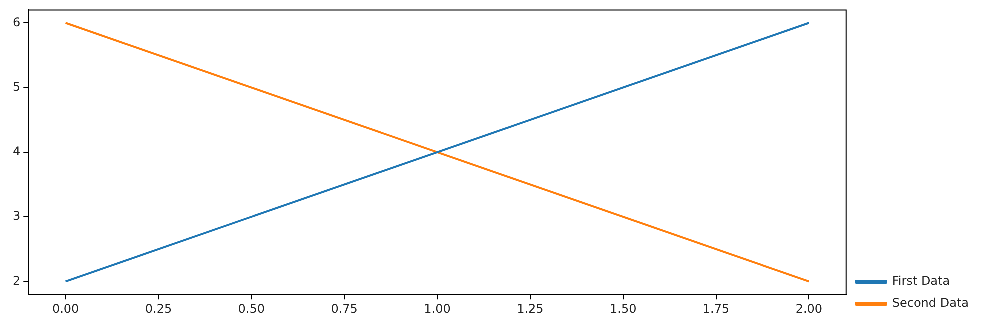  Describe the element at coordinates (931, 303) in the screenshot. I see `legend-label: Second Data` at that location.